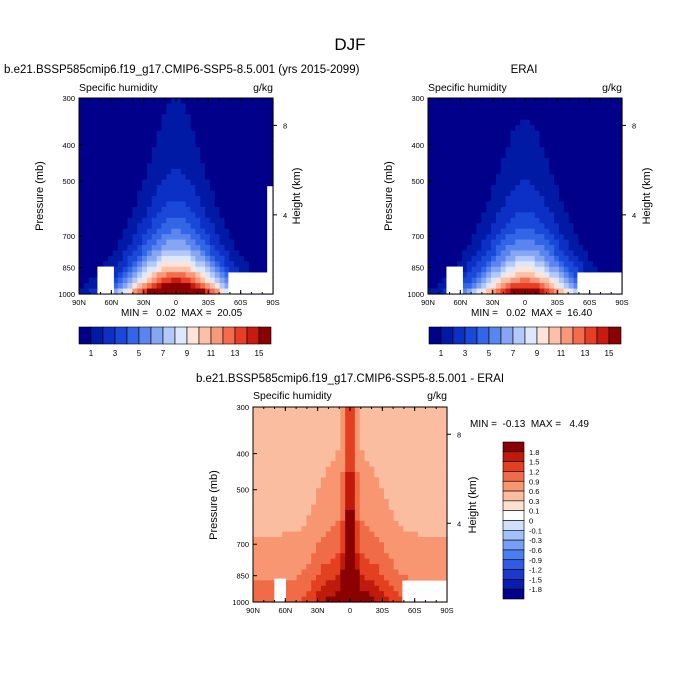 The width and height of the screenshot is (700, 700). What do you see at coordinates (417, 236) in the screenshot?
I see `y-tick-label: 700` at bounding box center [417, 236].